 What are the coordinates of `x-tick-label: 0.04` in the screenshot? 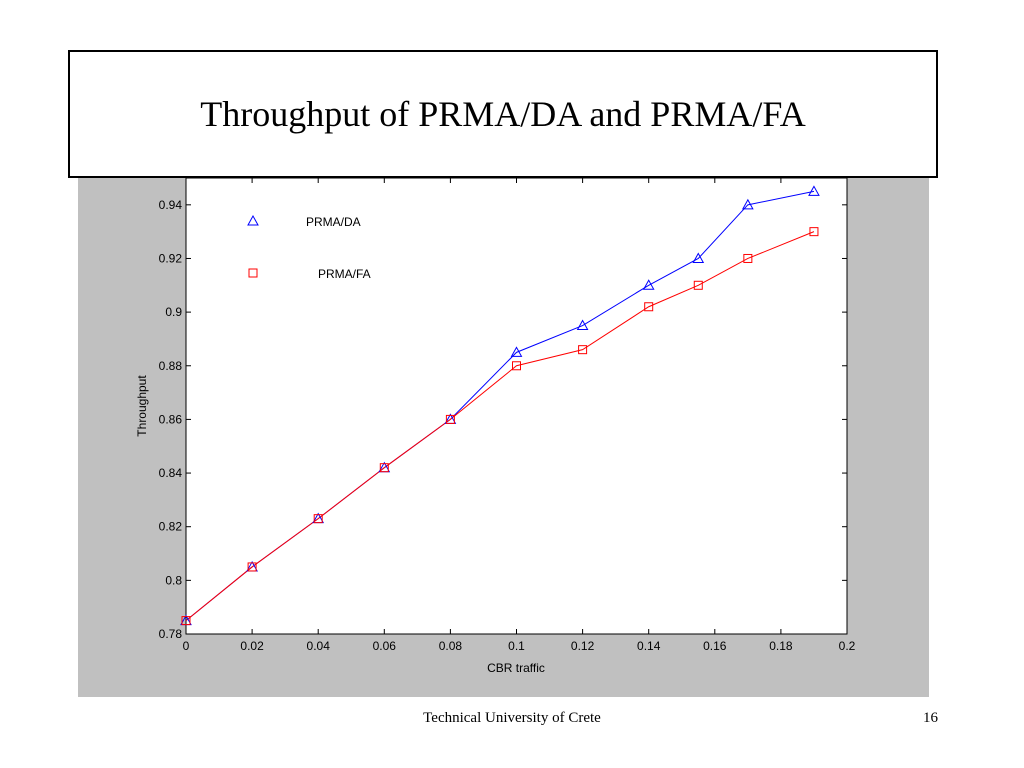 It's located at (319, 646).